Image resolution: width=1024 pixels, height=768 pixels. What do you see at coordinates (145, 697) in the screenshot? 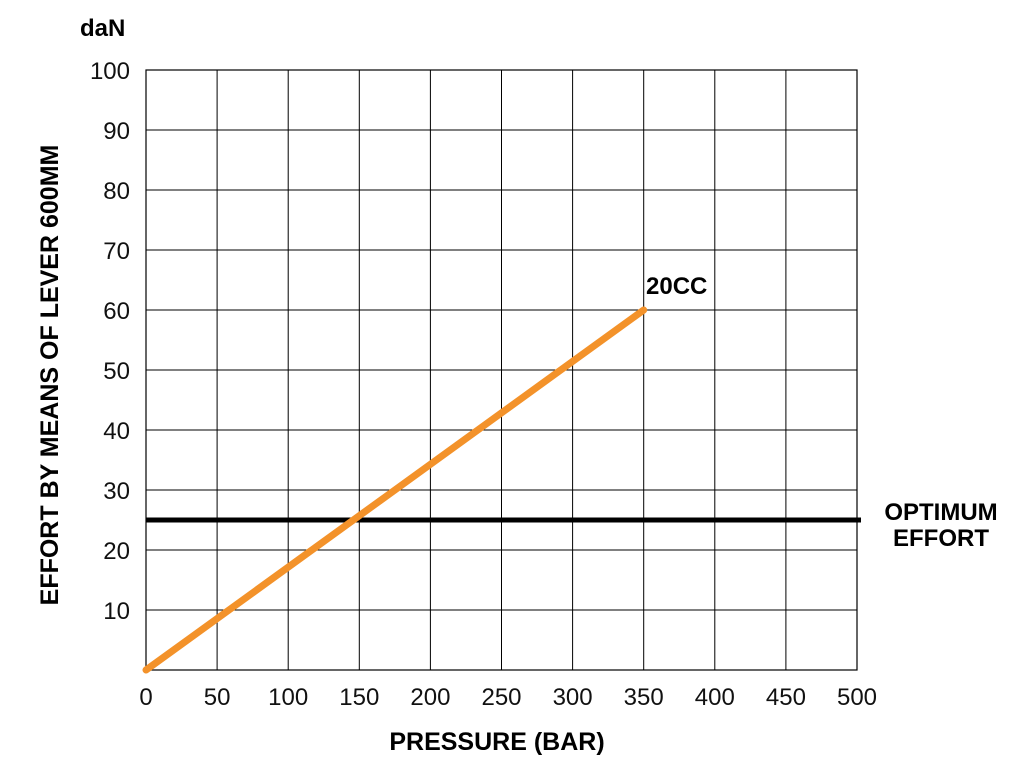
I see `x-tick-label-0: 0` at bounding box center [145, 697].